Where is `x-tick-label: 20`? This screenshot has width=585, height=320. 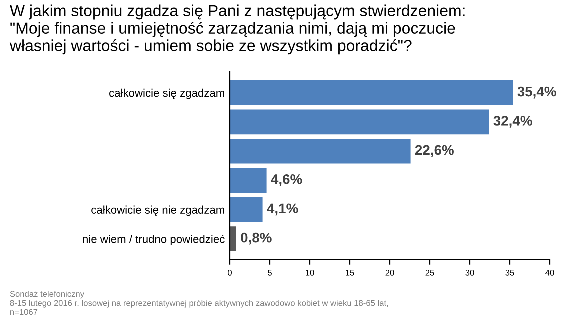 x-tick-label: 20 is located at coordinates (390, 273).